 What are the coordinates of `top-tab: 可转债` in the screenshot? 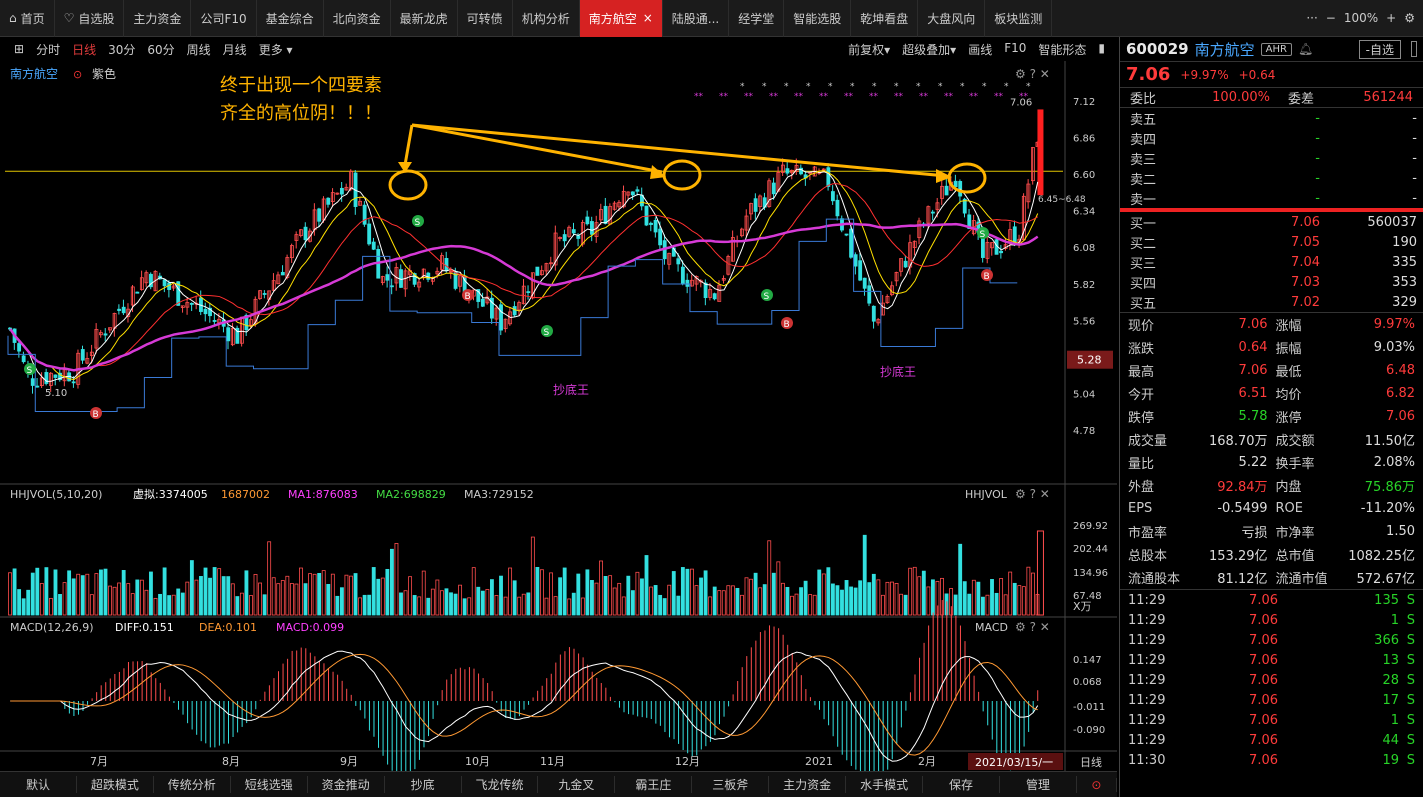 It's located at (485, 18).